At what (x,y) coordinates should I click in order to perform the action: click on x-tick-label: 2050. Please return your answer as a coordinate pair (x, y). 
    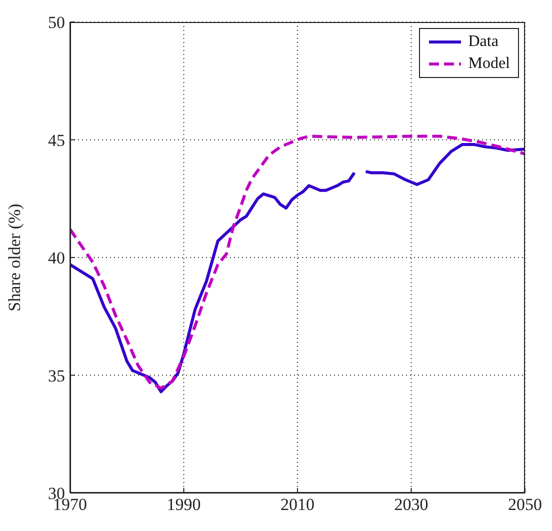
    Looking at the image, I should click on (525, 504).